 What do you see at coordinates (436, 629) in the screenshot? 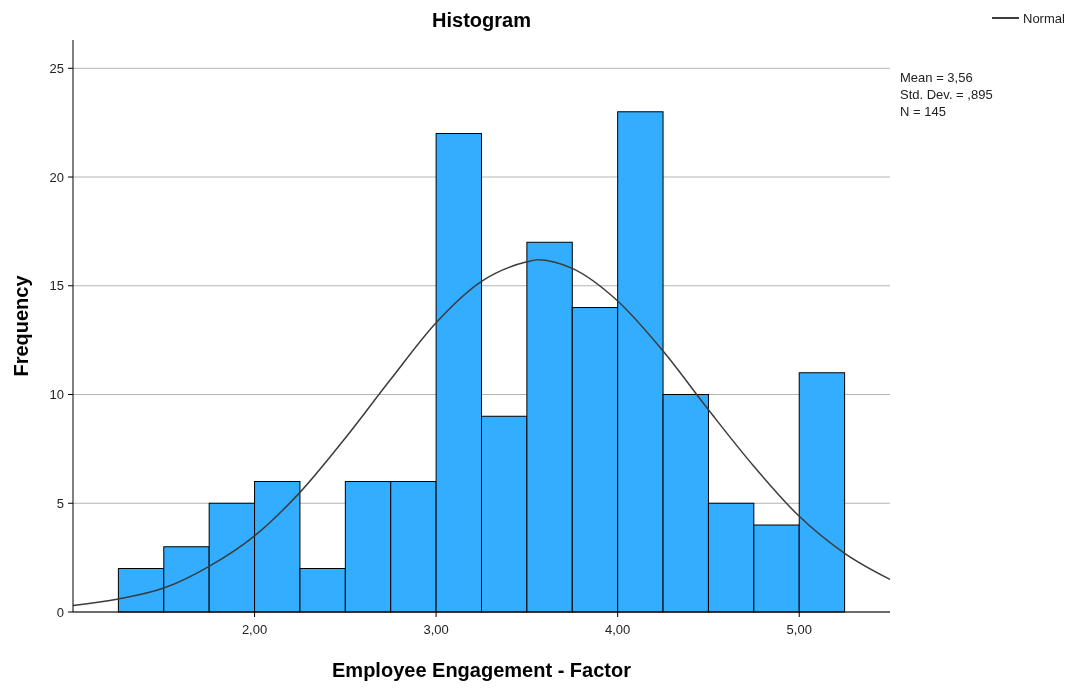
I see `x-tick-label: 3,00` at bounding box center [436, 629].